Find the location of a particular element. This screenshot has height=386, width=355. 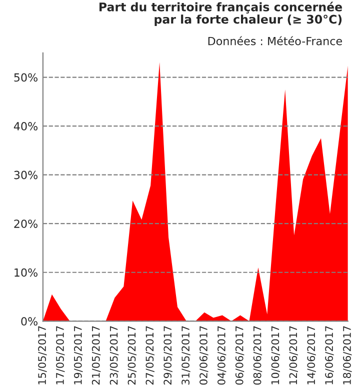

x-tick-label: 02/06/2017 is located at coordinates (204, 355).